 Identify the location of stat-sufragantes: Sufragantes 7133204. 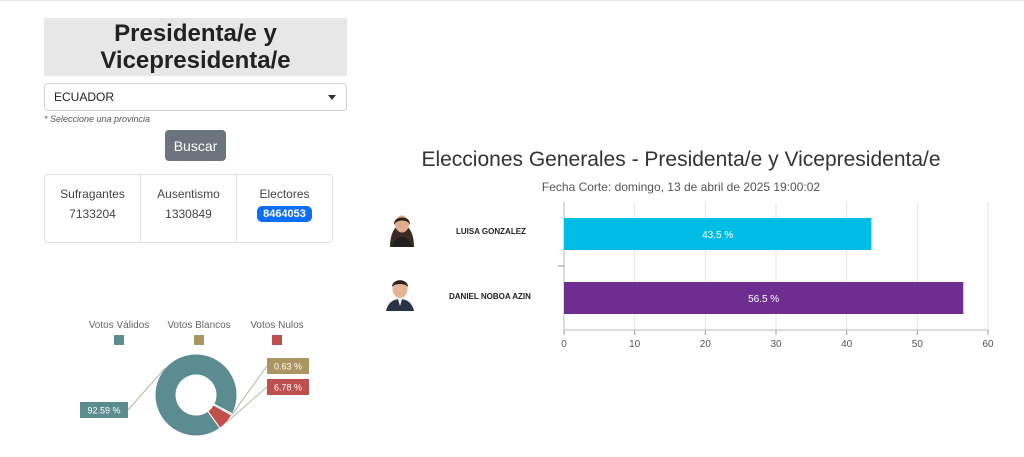
(93, 208).